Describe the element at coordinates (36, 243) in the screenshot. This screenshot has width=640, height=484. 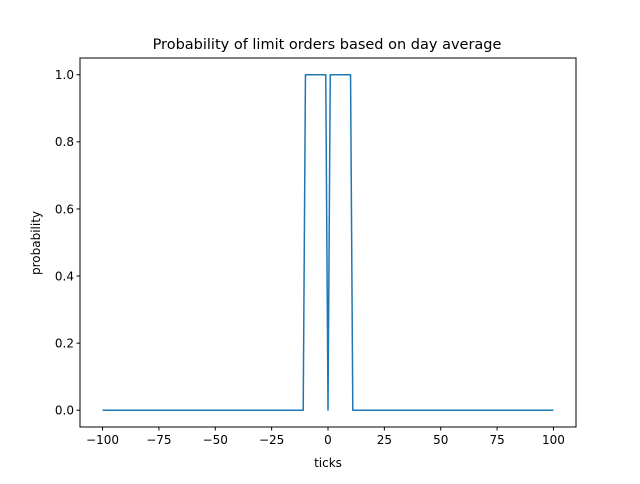
I see `y-axis-label: probability` at that location.